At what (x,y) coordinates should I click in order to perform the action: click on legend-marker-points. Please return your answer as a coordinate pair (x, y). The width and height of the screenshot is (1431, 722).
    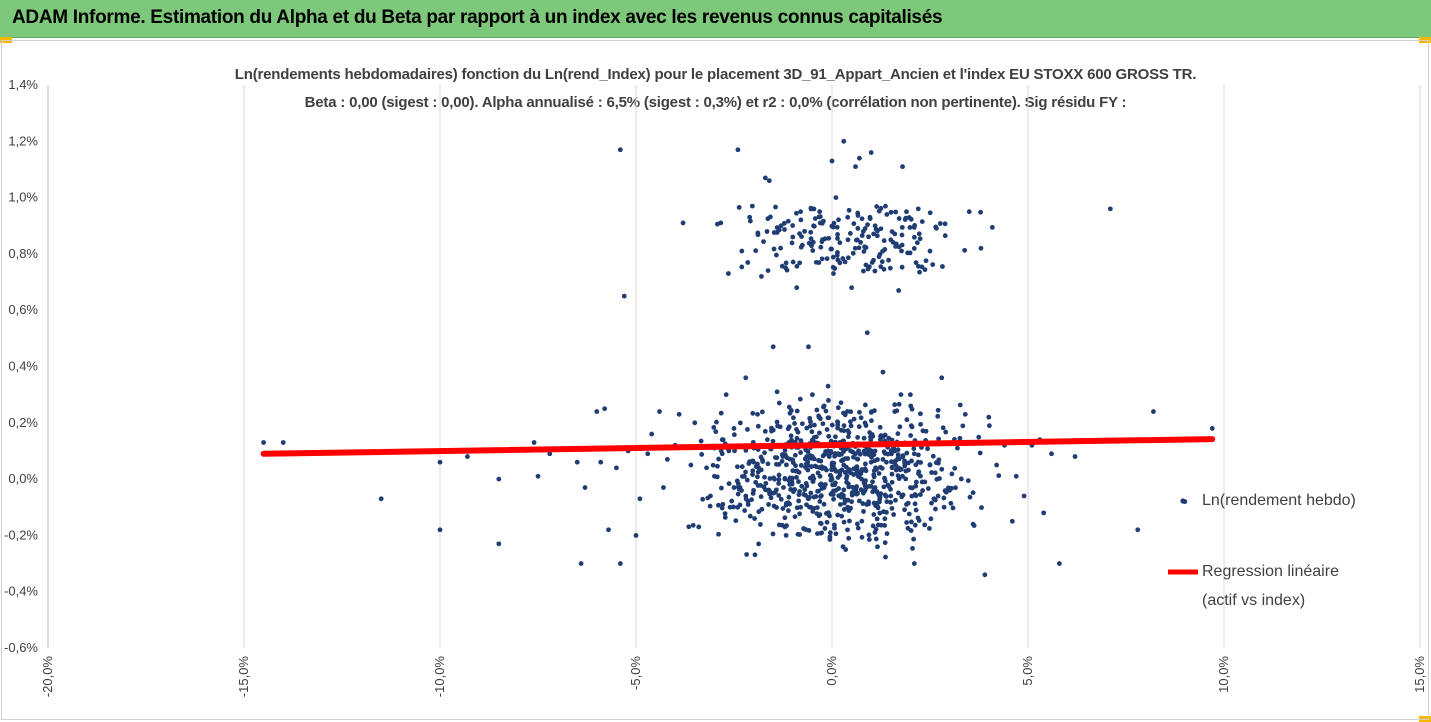
    Looking at the image, I should click on (1183, 501).